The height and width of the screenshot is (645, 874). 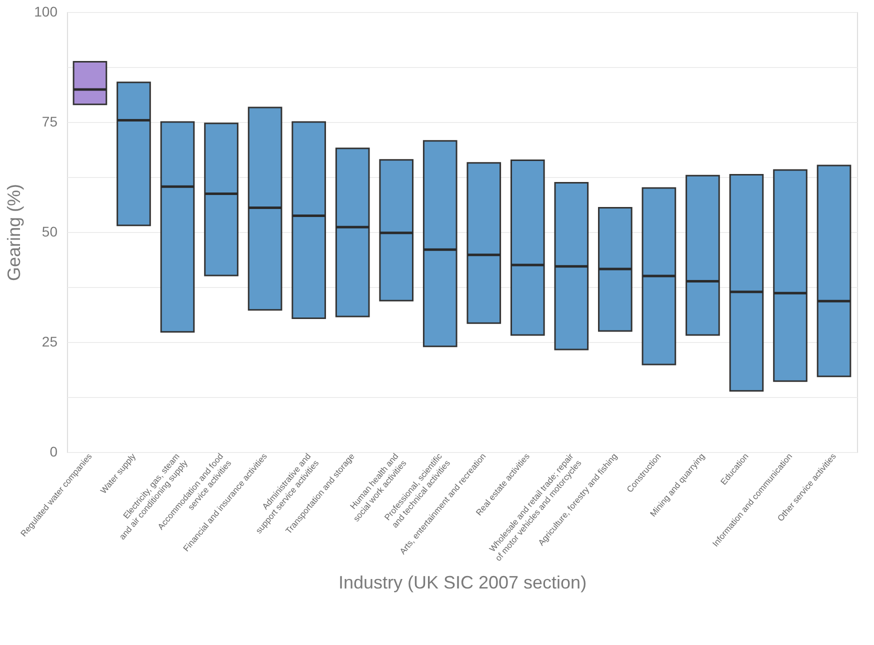 What do you see at coordinates (14, 233) in the screenshot?
I see `y-axis-title: Gearing (%)` at bounding box center [14, 233].